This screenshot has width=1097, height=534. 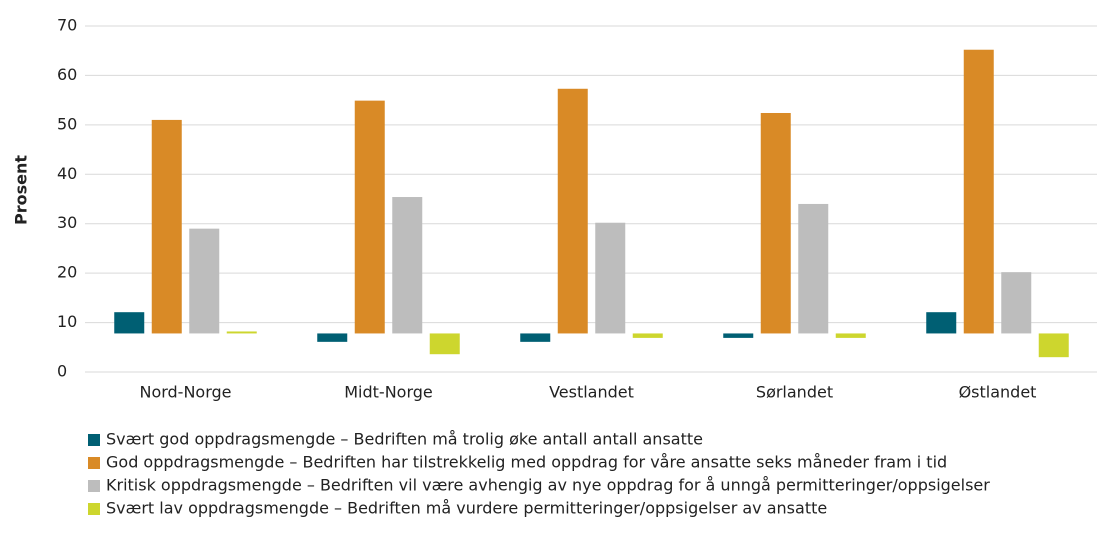 I want to click on y-tick-label: 30, so click(x=67, y=222).